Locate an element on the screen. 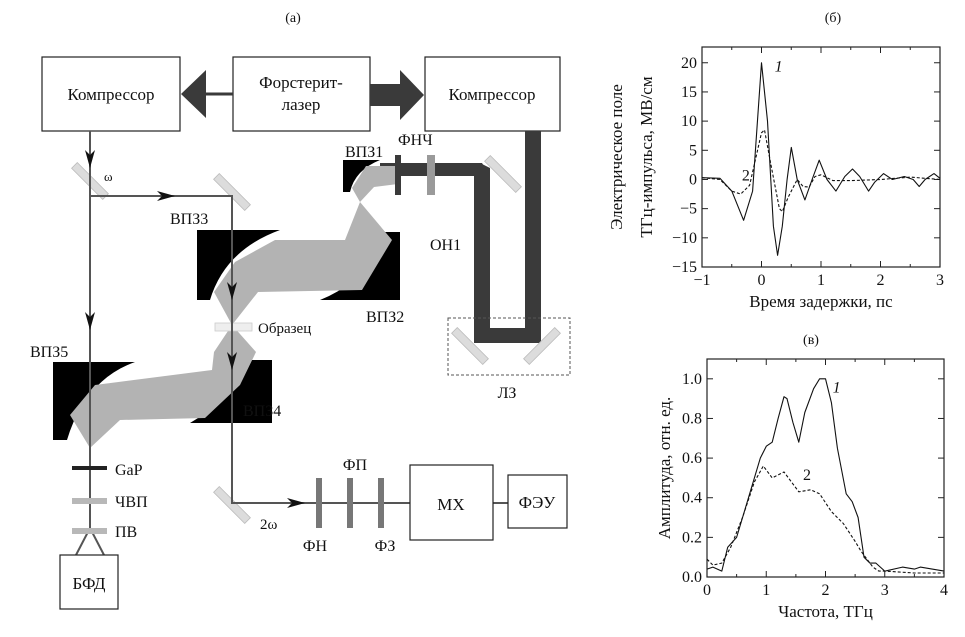 The height and width of the screenshot is (637, 965). compressor-left-box is located at coordinates (111, 94).